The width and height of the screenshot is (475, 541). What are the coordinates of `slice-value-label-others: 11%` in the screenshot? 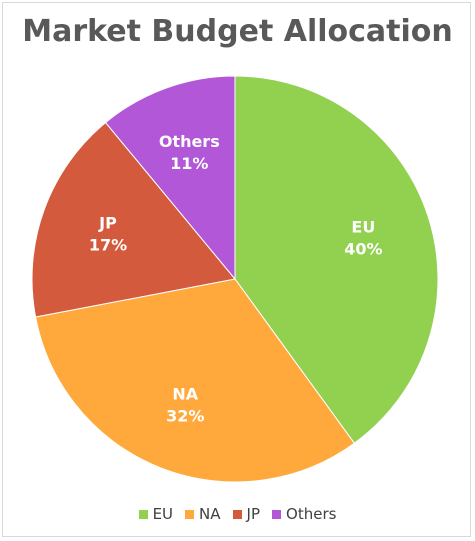 It's located at (189, 163).